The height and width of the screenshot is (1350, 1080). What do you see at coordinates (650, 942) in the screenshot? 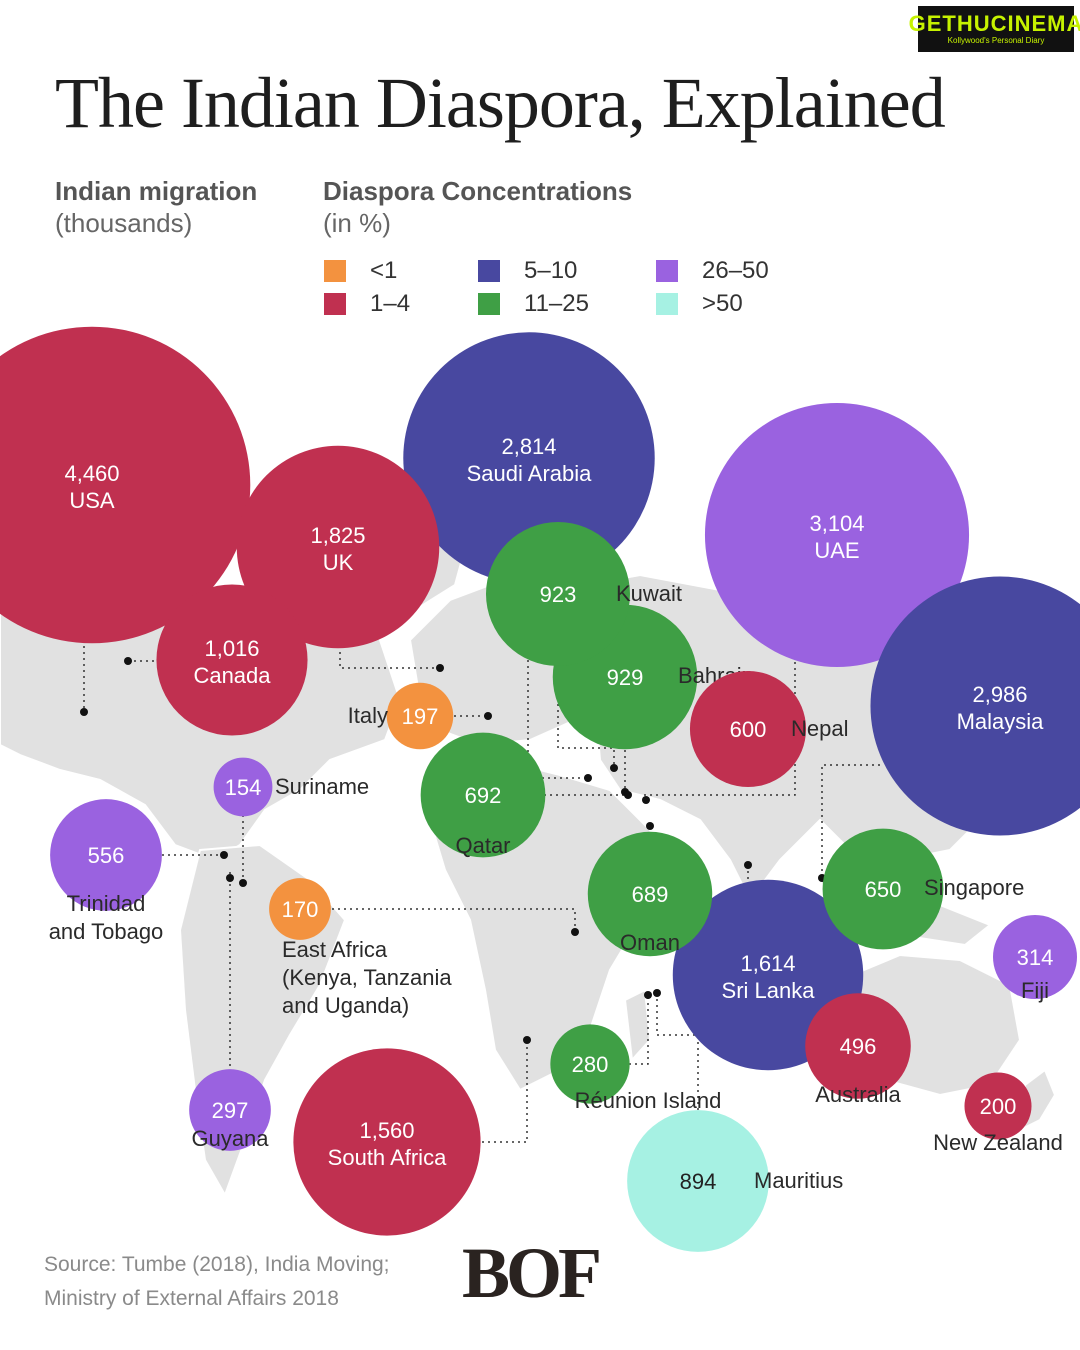
I see `bubble-name: Oman` at bounding box center [650, 942].